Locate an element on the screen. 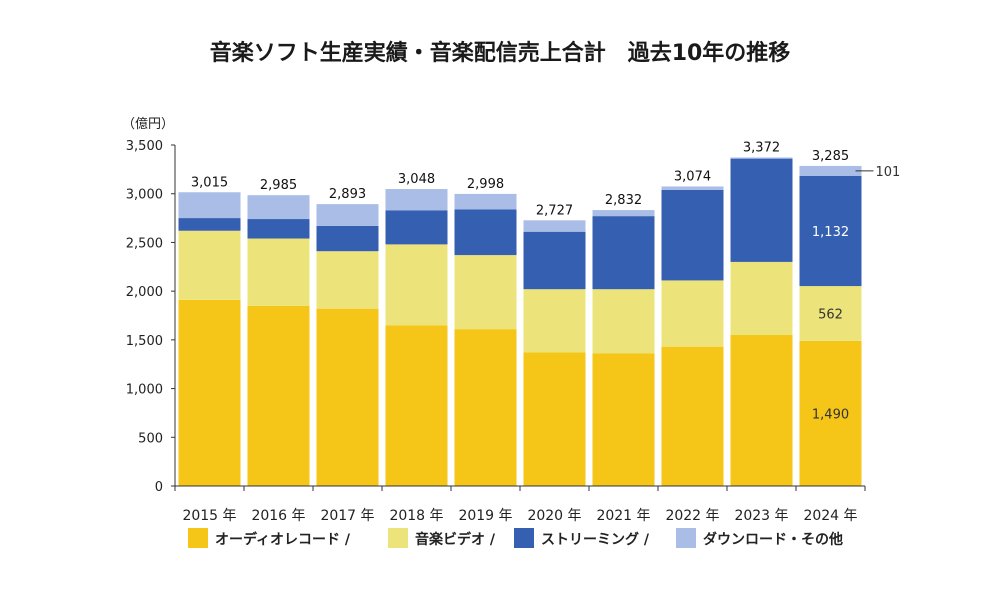 The image size is (1000, 594). legend: オーディオレコード / 音楽ビデオ / ストリーミング / ダウンロード・その他 is located at coordinates (515, 538).